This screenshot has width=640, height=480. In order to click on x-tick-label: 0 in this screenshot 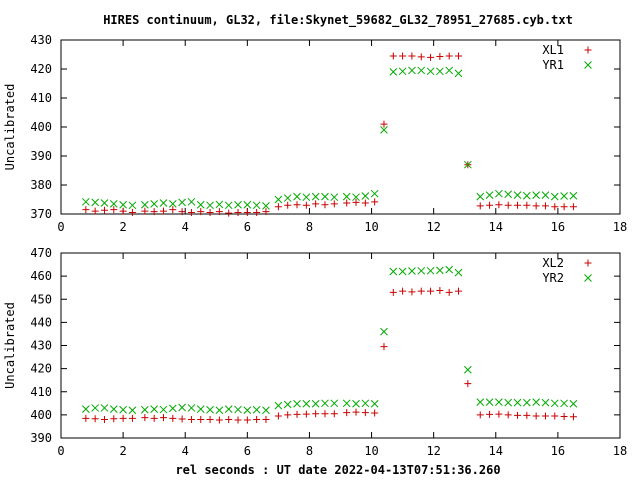, I will do `click(60, 227)`.